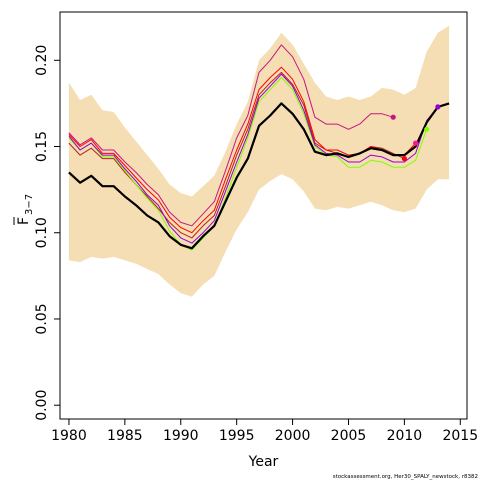 The width and height of the screenshot is (480, 480). I want to click on x-tick-label-2015: 2015, so click(460, 436).